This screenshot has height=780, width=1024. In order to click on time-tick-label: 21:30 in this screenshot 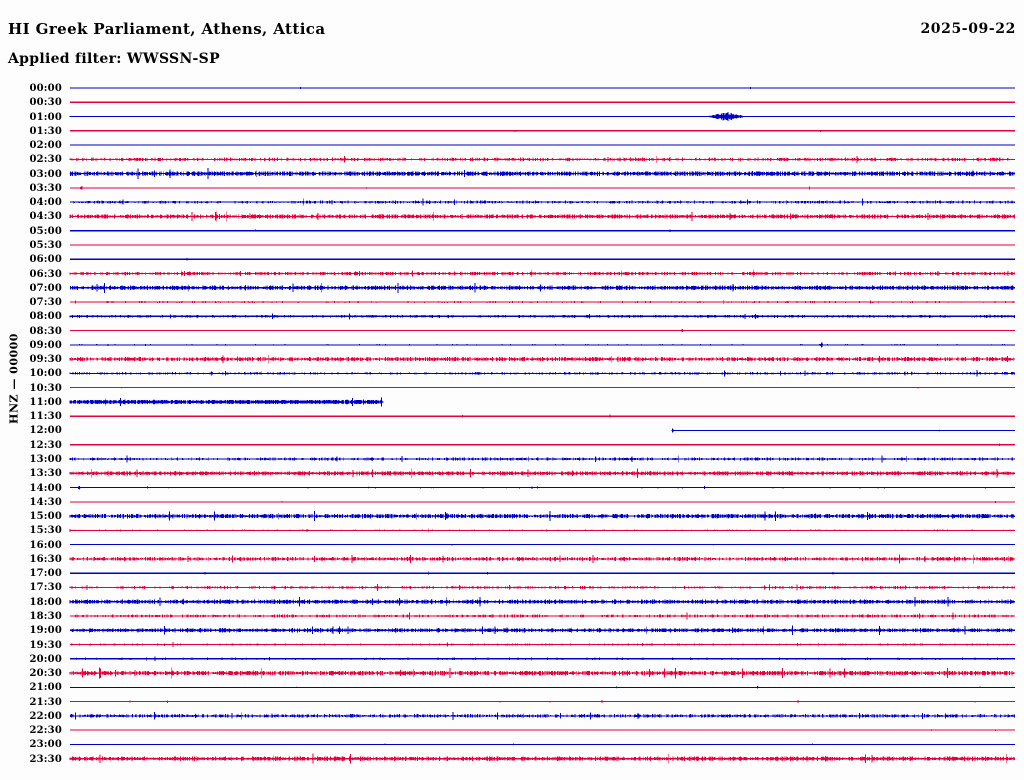, I will do `click(45, 702)`.